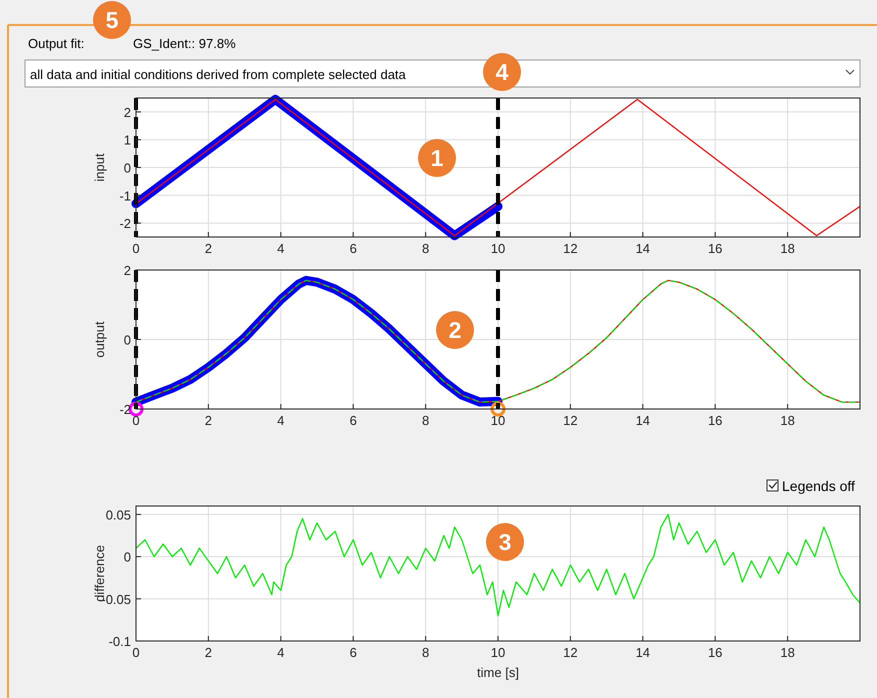 This screenshot has width=877, height=698. What do you see at coordinates (99, 339) in the screenshot?
I see `y-axis-title: output` at bounding box center [99, 339].